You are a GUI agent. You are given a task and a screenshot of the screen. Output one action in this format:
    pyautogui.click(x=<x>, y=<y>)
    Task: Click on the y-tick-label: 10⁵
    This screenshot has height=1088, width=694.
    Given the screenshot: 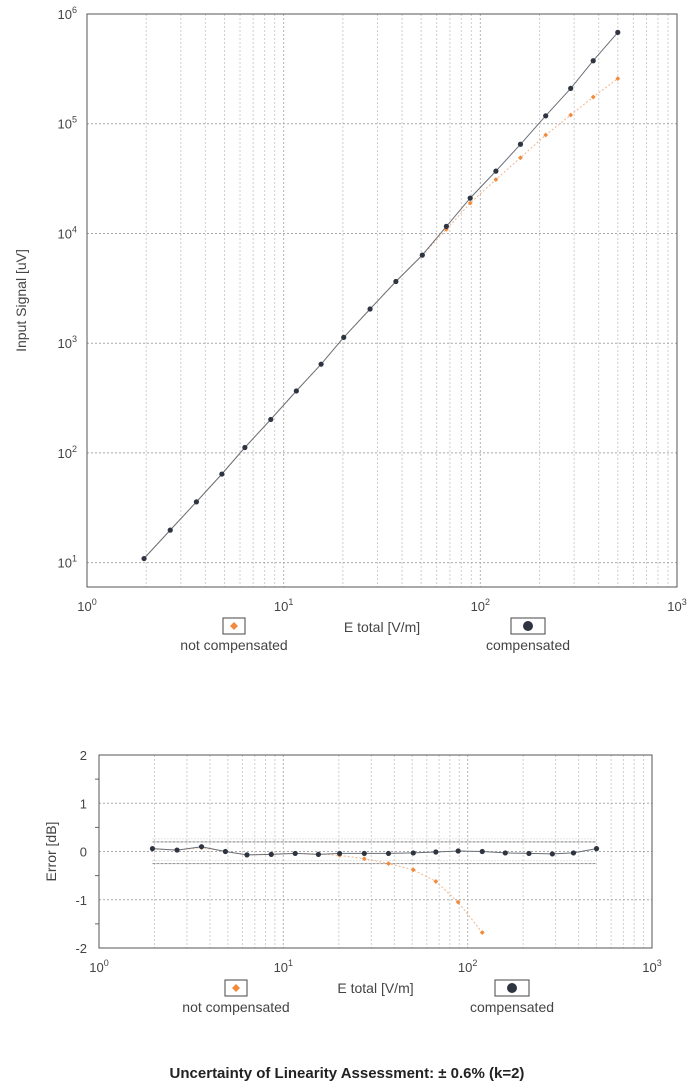 What is the action you would take?
    pyautogui.click(x=67, y=123)
    